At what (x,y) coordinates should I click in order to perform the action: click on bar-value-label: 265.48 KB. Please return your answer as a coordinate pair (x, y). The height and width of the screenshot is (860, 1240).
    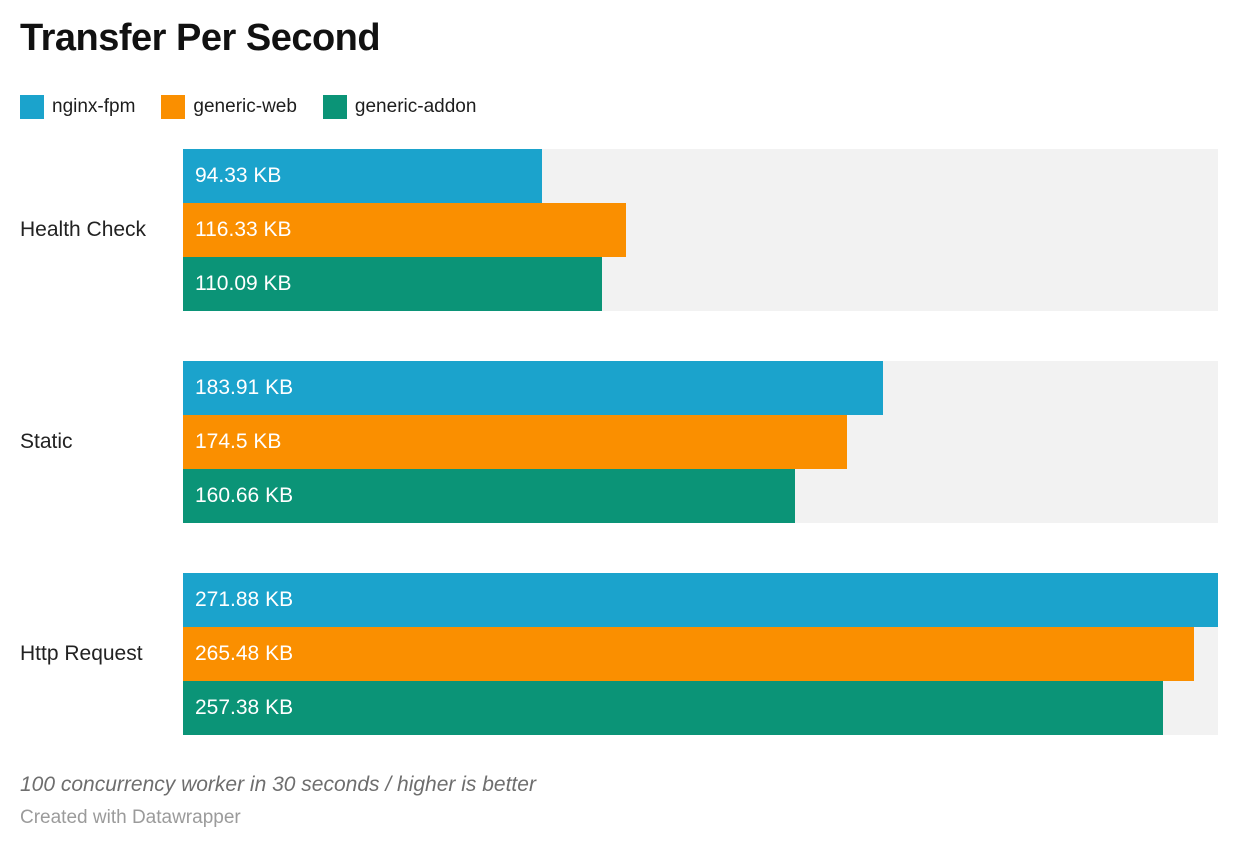
    Looking at the image, I should click on (244, 653).